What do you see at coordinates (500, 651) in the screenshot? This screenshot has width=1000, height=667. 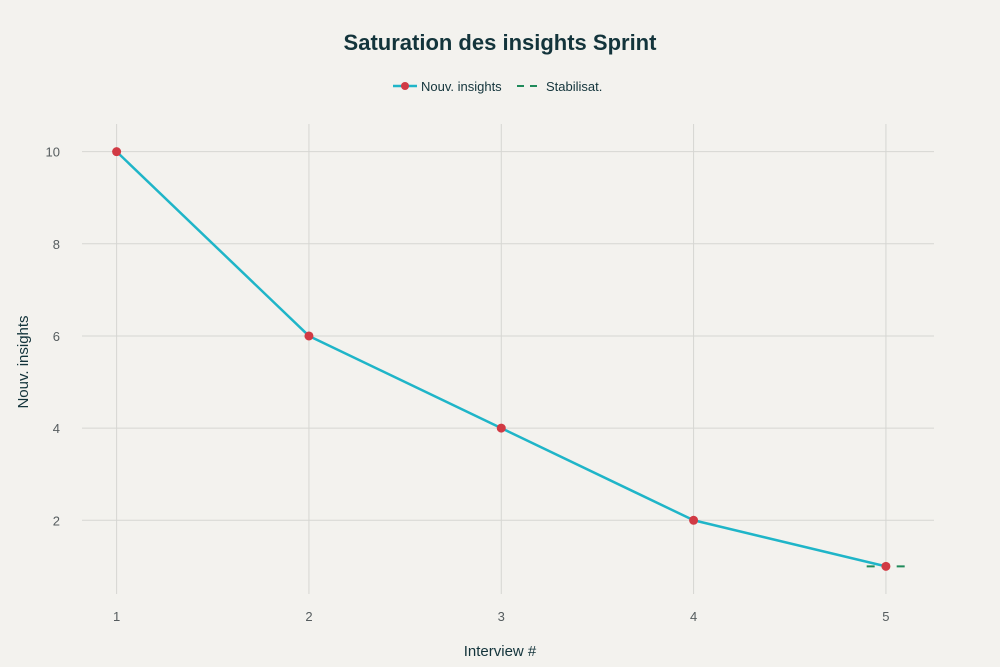 I see `x-axis-title: Interview #` at bounding box center [500, 651].